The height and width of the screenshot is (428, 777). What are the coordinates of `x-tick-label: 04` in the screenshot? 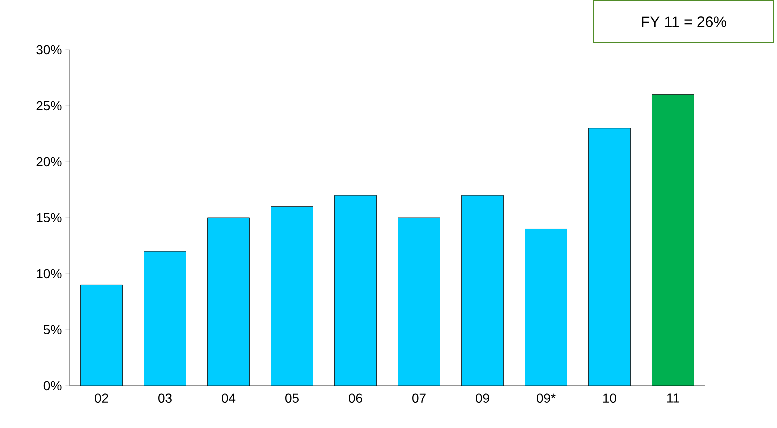 It's located at (229, 398).